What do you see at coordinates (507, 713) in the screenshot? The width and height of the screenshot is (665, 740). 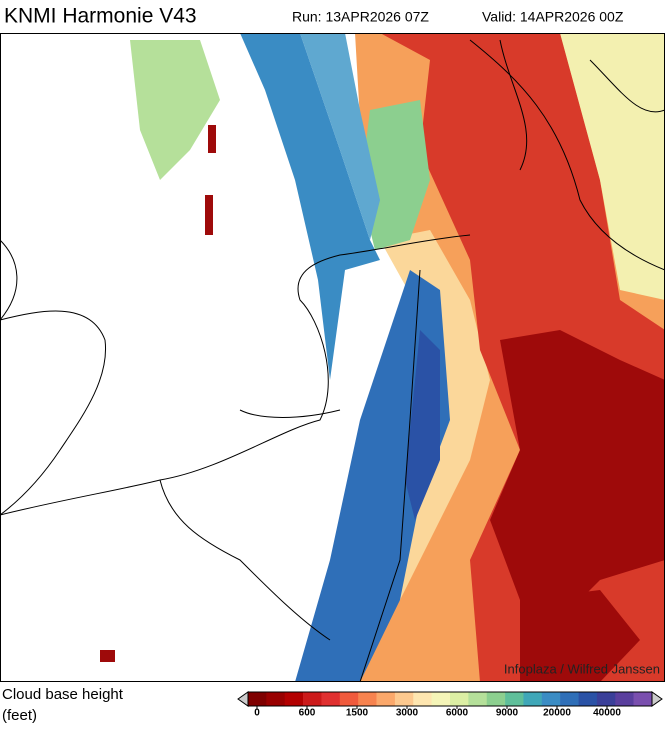 I see `colorbar-tick-label: 9000` at bounding box center [507, 713].